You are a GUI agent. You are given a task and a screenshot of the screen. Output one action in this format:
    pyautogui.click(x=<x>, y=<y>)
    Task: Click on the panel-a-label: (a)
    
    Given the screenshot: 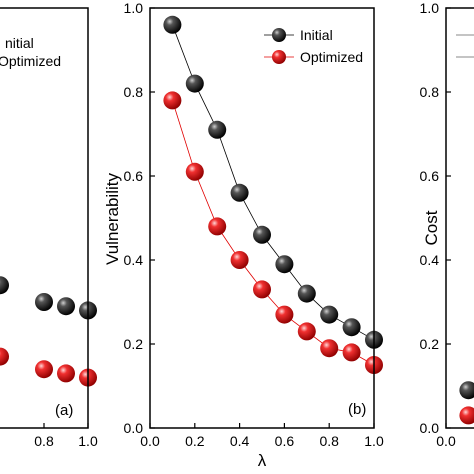 What is the action you would take?
    pyautogui.click(x=64, y=410)
    